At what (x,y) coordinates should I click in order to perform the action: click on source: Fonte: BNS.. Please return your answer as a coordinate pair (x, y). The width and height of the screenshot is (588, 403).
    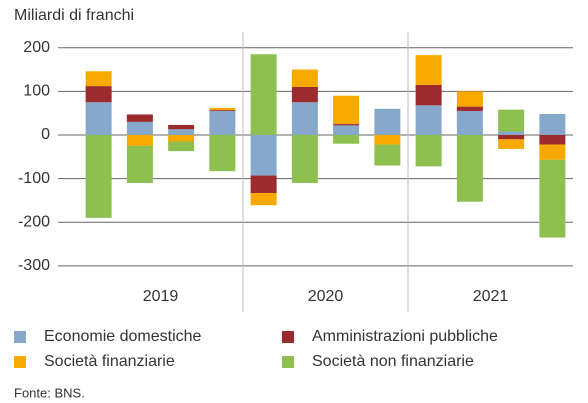
    Looking at the image, I should click on (49, 392).